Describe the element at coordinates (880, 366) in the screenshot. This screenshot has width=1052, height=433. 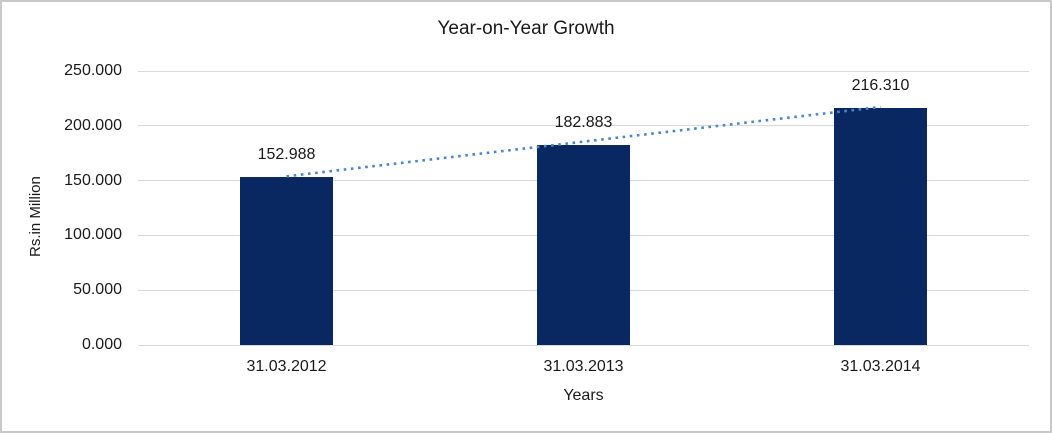
I see `x-axis-category-label: 31.03.2014` at that location.